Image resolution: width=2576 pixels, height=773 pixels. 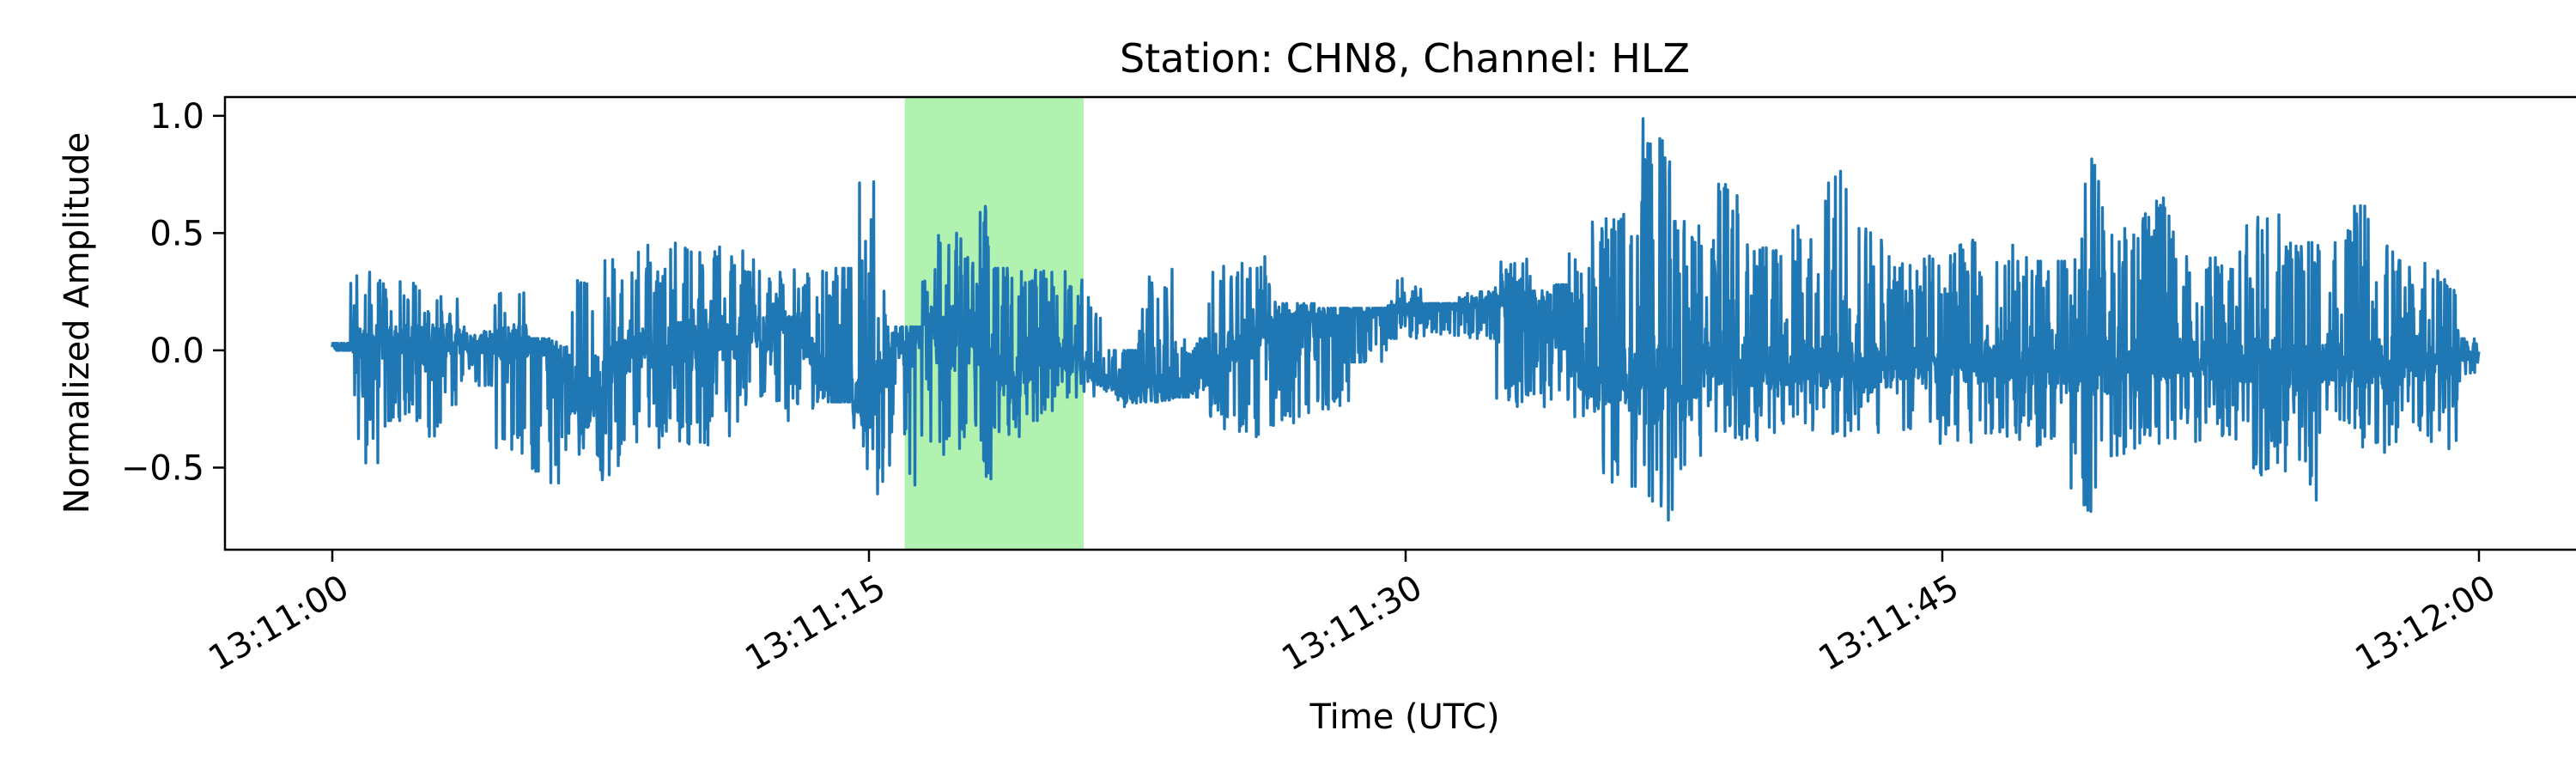 What do you see at coordinates (176, 233) in the screenshot?
I see `y-tick-label: 0.5` at bounding box center [176, 233].